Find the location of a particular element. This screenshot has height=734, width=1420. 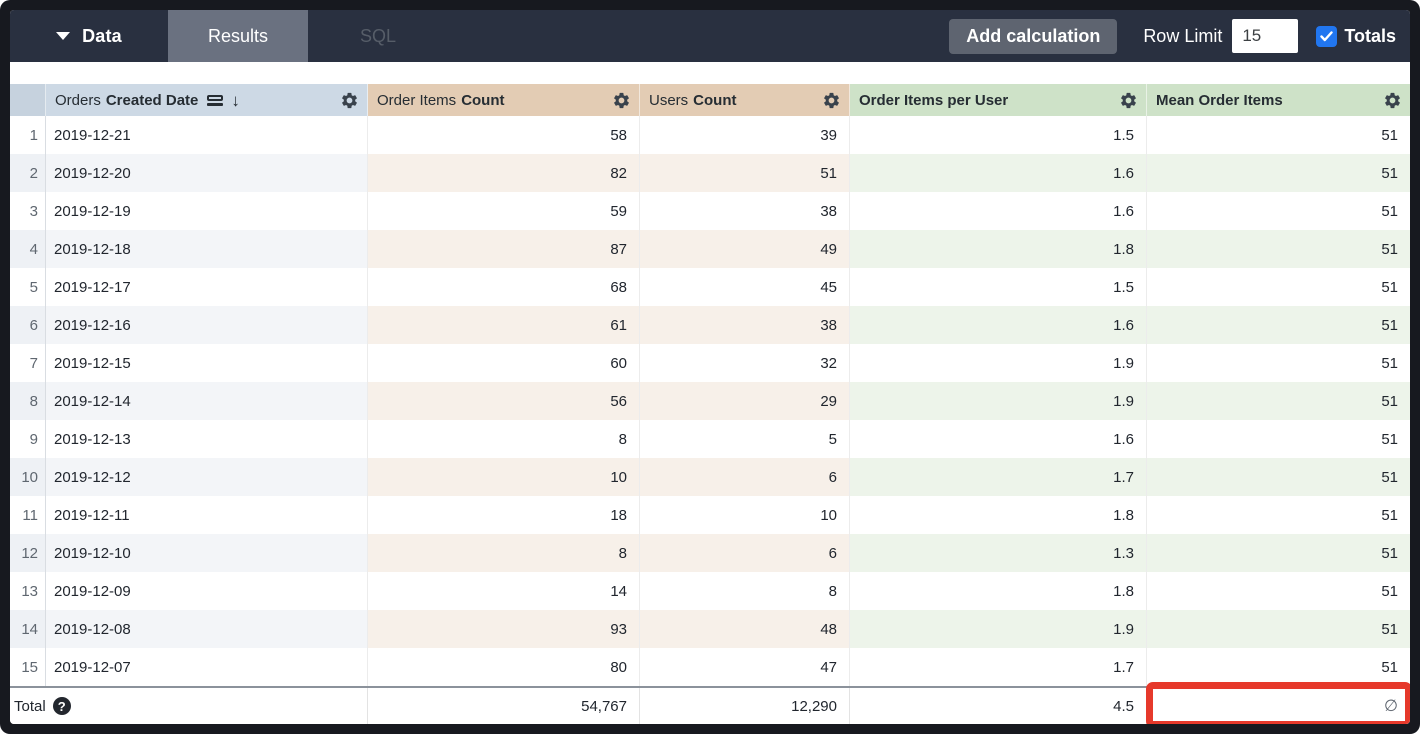

cell-orders-created-date: 2019-12-19 is located at coordinates (207, 211).